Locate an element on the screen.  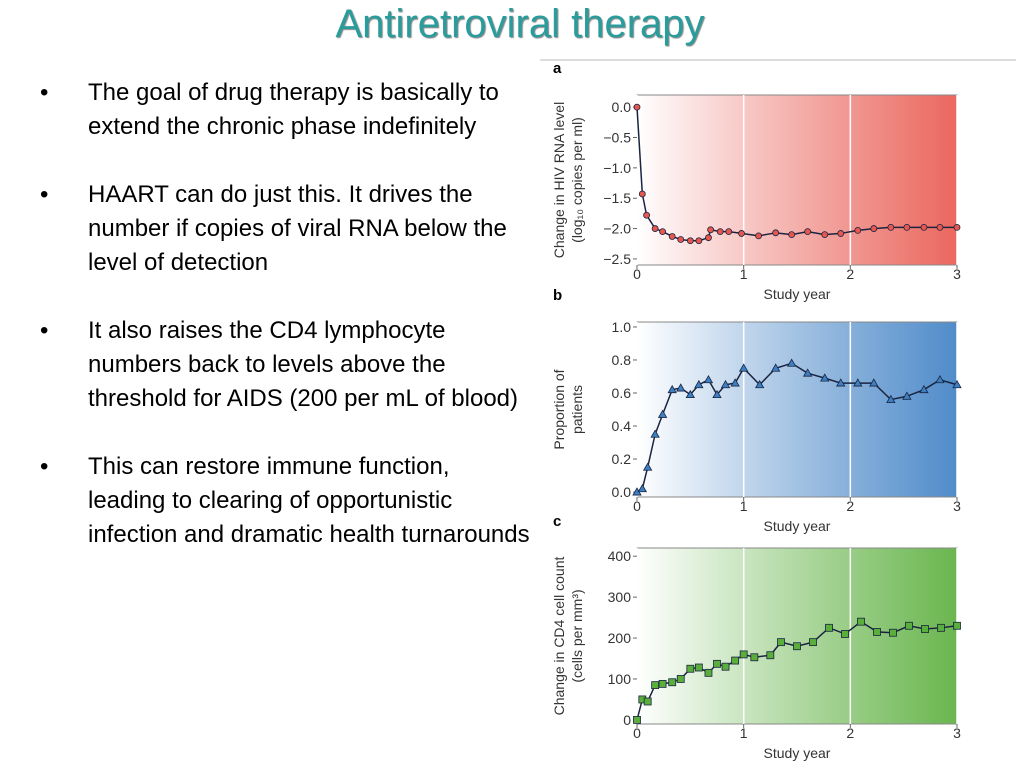
y-axis-label: Change in HIV RNA level is located at coordinates (559, 180).